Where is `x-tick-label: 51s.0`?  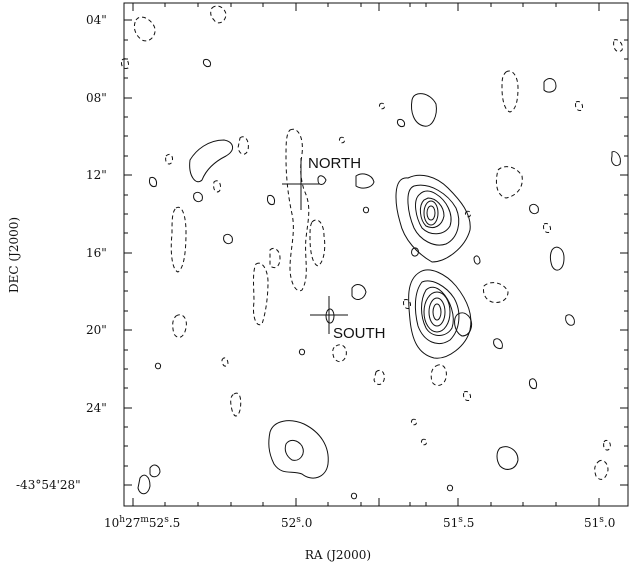
x-tick-label: 51s.0 is located at coordinates (599, 522).